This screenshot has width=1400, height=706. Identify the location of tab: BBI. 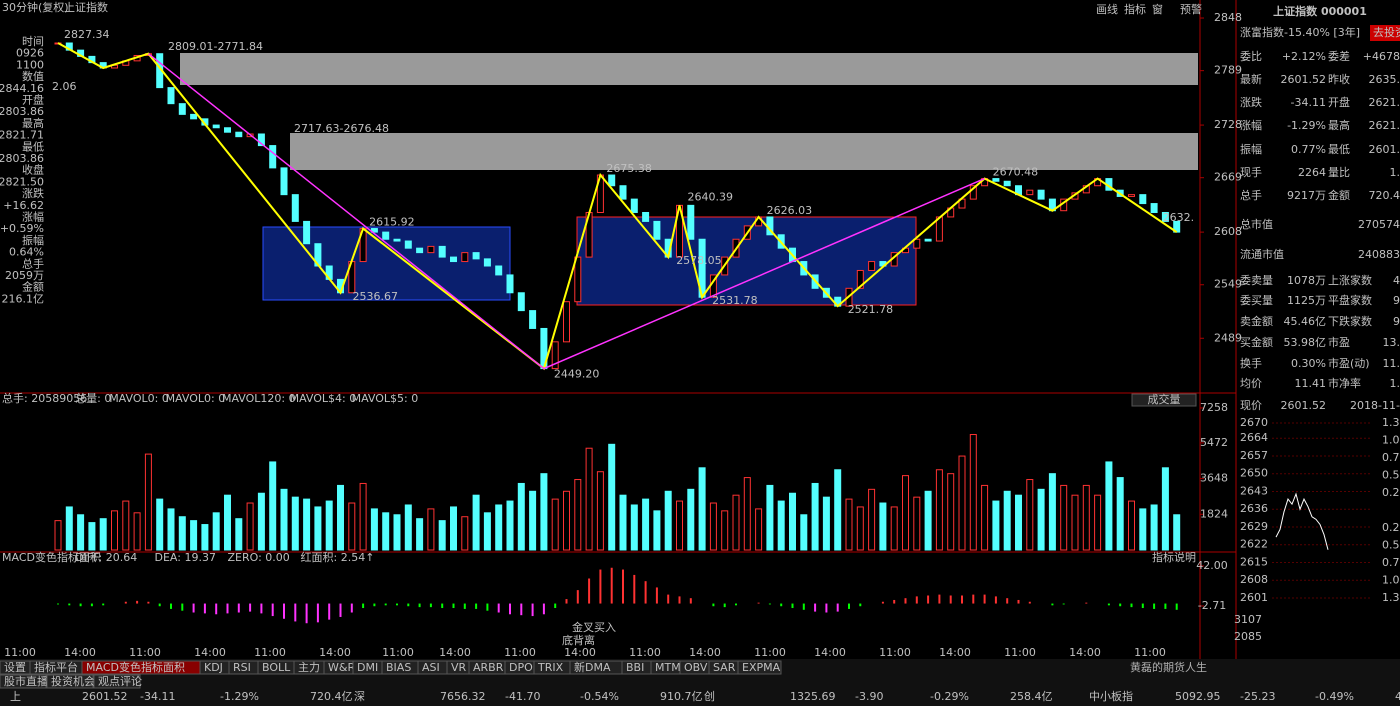
(635, 667).